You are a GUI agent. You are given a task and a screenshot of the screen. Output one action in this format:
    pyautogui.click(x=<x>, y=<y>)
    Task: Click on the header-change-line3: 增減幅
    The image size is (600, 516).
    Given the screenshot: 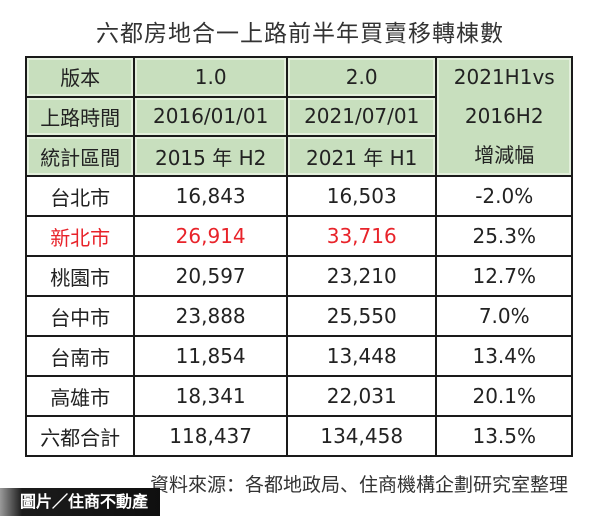 What is the action you would take?
    pyautogui.click(x=504, y=155)
    